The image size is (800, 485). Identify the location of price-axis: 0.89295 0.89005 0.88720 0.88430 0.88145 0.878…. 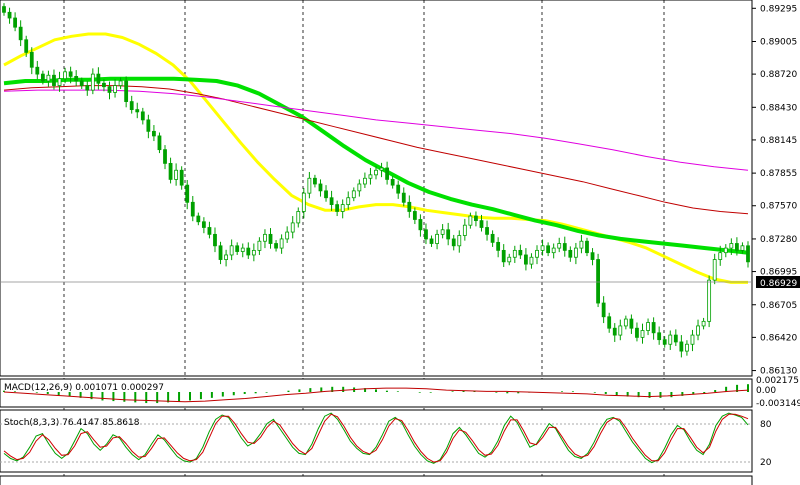
(774, 190).